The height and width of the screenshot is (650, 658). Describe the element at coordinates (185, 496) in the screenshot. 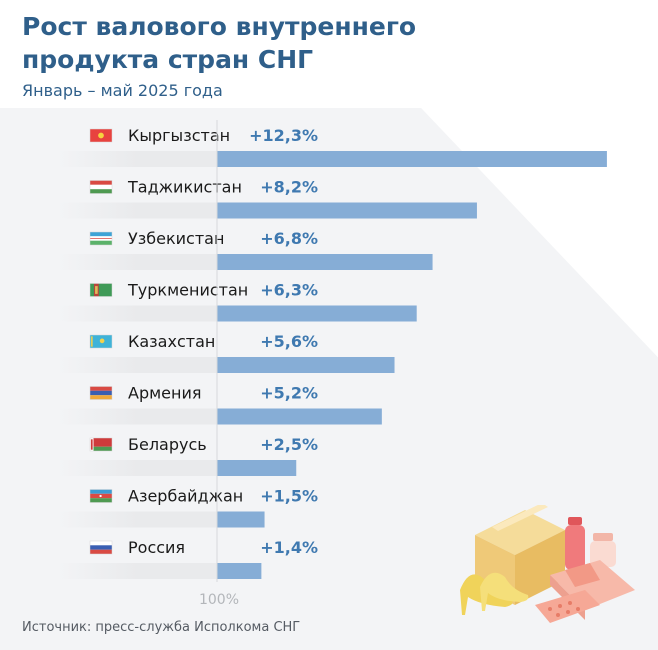

I see `category-label: Азербайджан` at that location.